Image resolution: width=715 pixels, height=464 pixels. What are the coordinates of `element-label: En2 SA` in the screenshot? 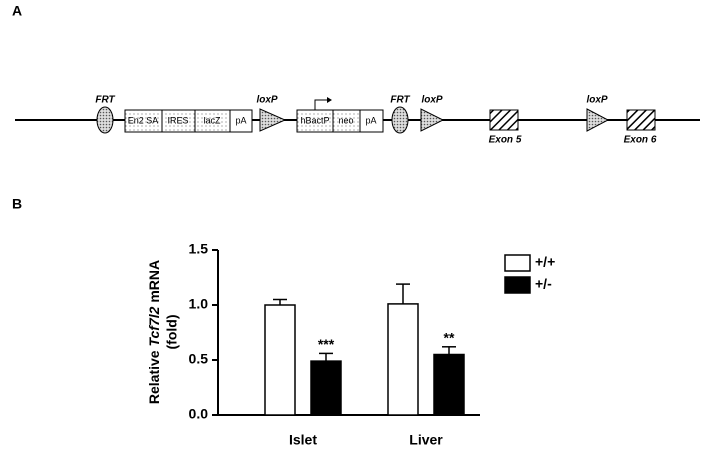 It's located at (143, 120).